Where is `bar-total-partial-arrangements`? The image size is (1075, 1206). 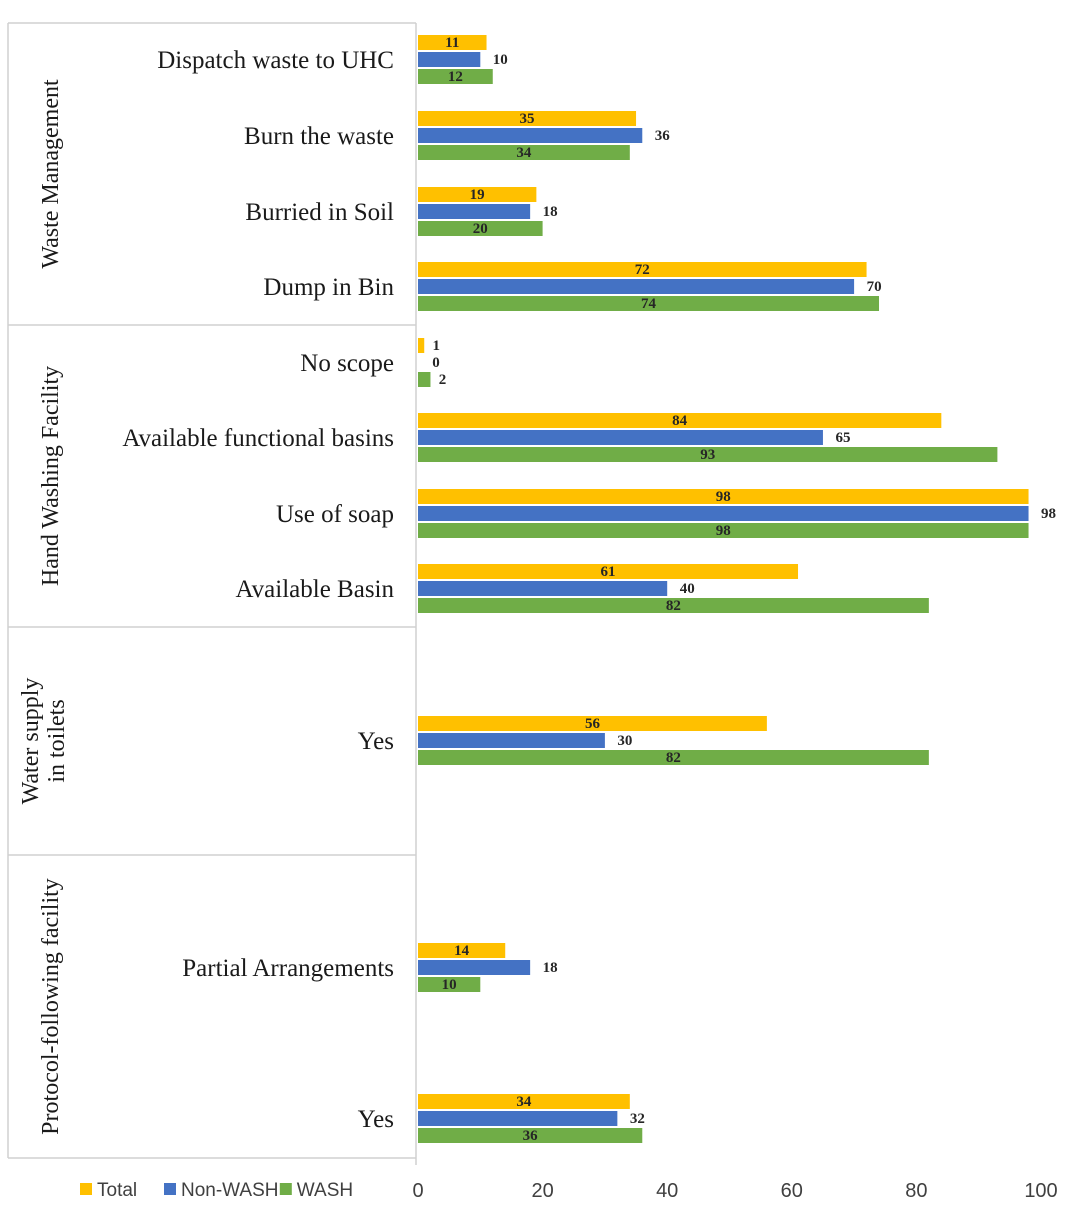 bar-total-partial-arrangements is located at coordinates (462, 950).